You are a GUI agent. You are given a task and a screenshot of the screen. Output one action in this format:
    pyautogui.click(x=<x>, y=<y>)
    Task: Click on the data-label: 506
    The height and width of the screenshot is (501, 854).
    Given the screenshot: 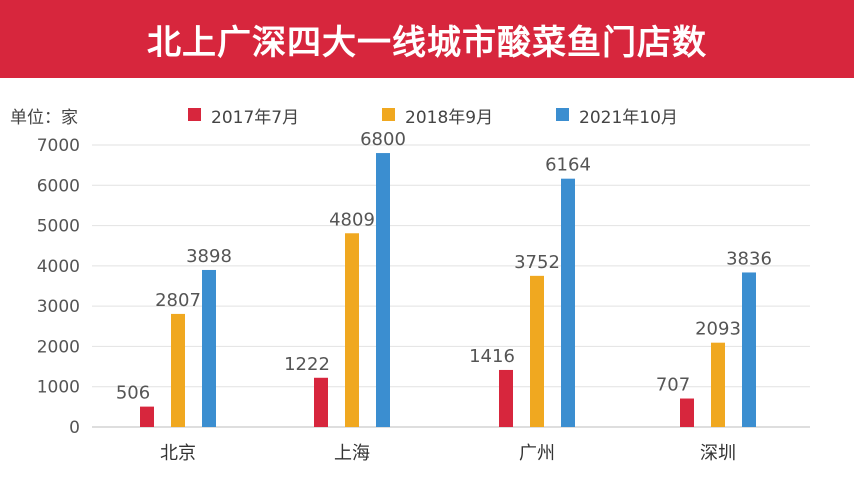 What is the action you would take?
    pyautogui.click(x=133, y=393)
    